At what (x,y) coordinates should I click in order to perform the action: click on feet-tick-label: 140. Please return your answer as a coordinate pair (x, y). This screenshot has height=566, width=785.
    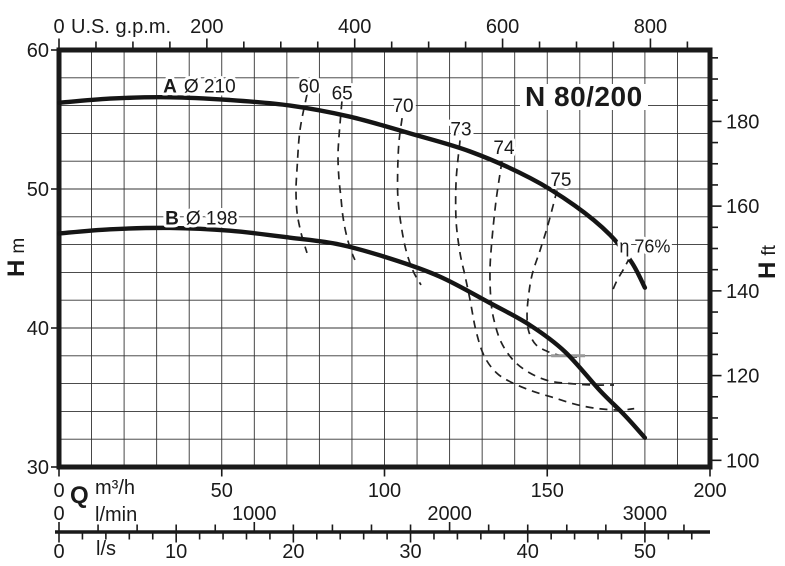
    Looking at the image, I should click on (742, 292).